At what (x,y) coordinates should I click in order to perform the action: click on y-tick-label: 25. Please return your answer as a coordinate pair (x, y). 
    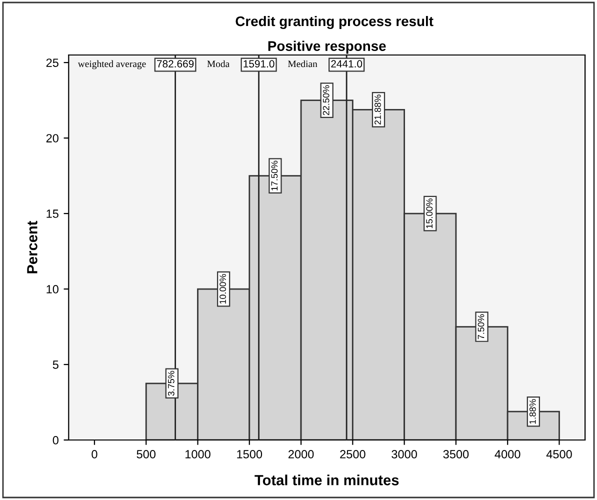
    Looking at the image, I should click on (52, 62).